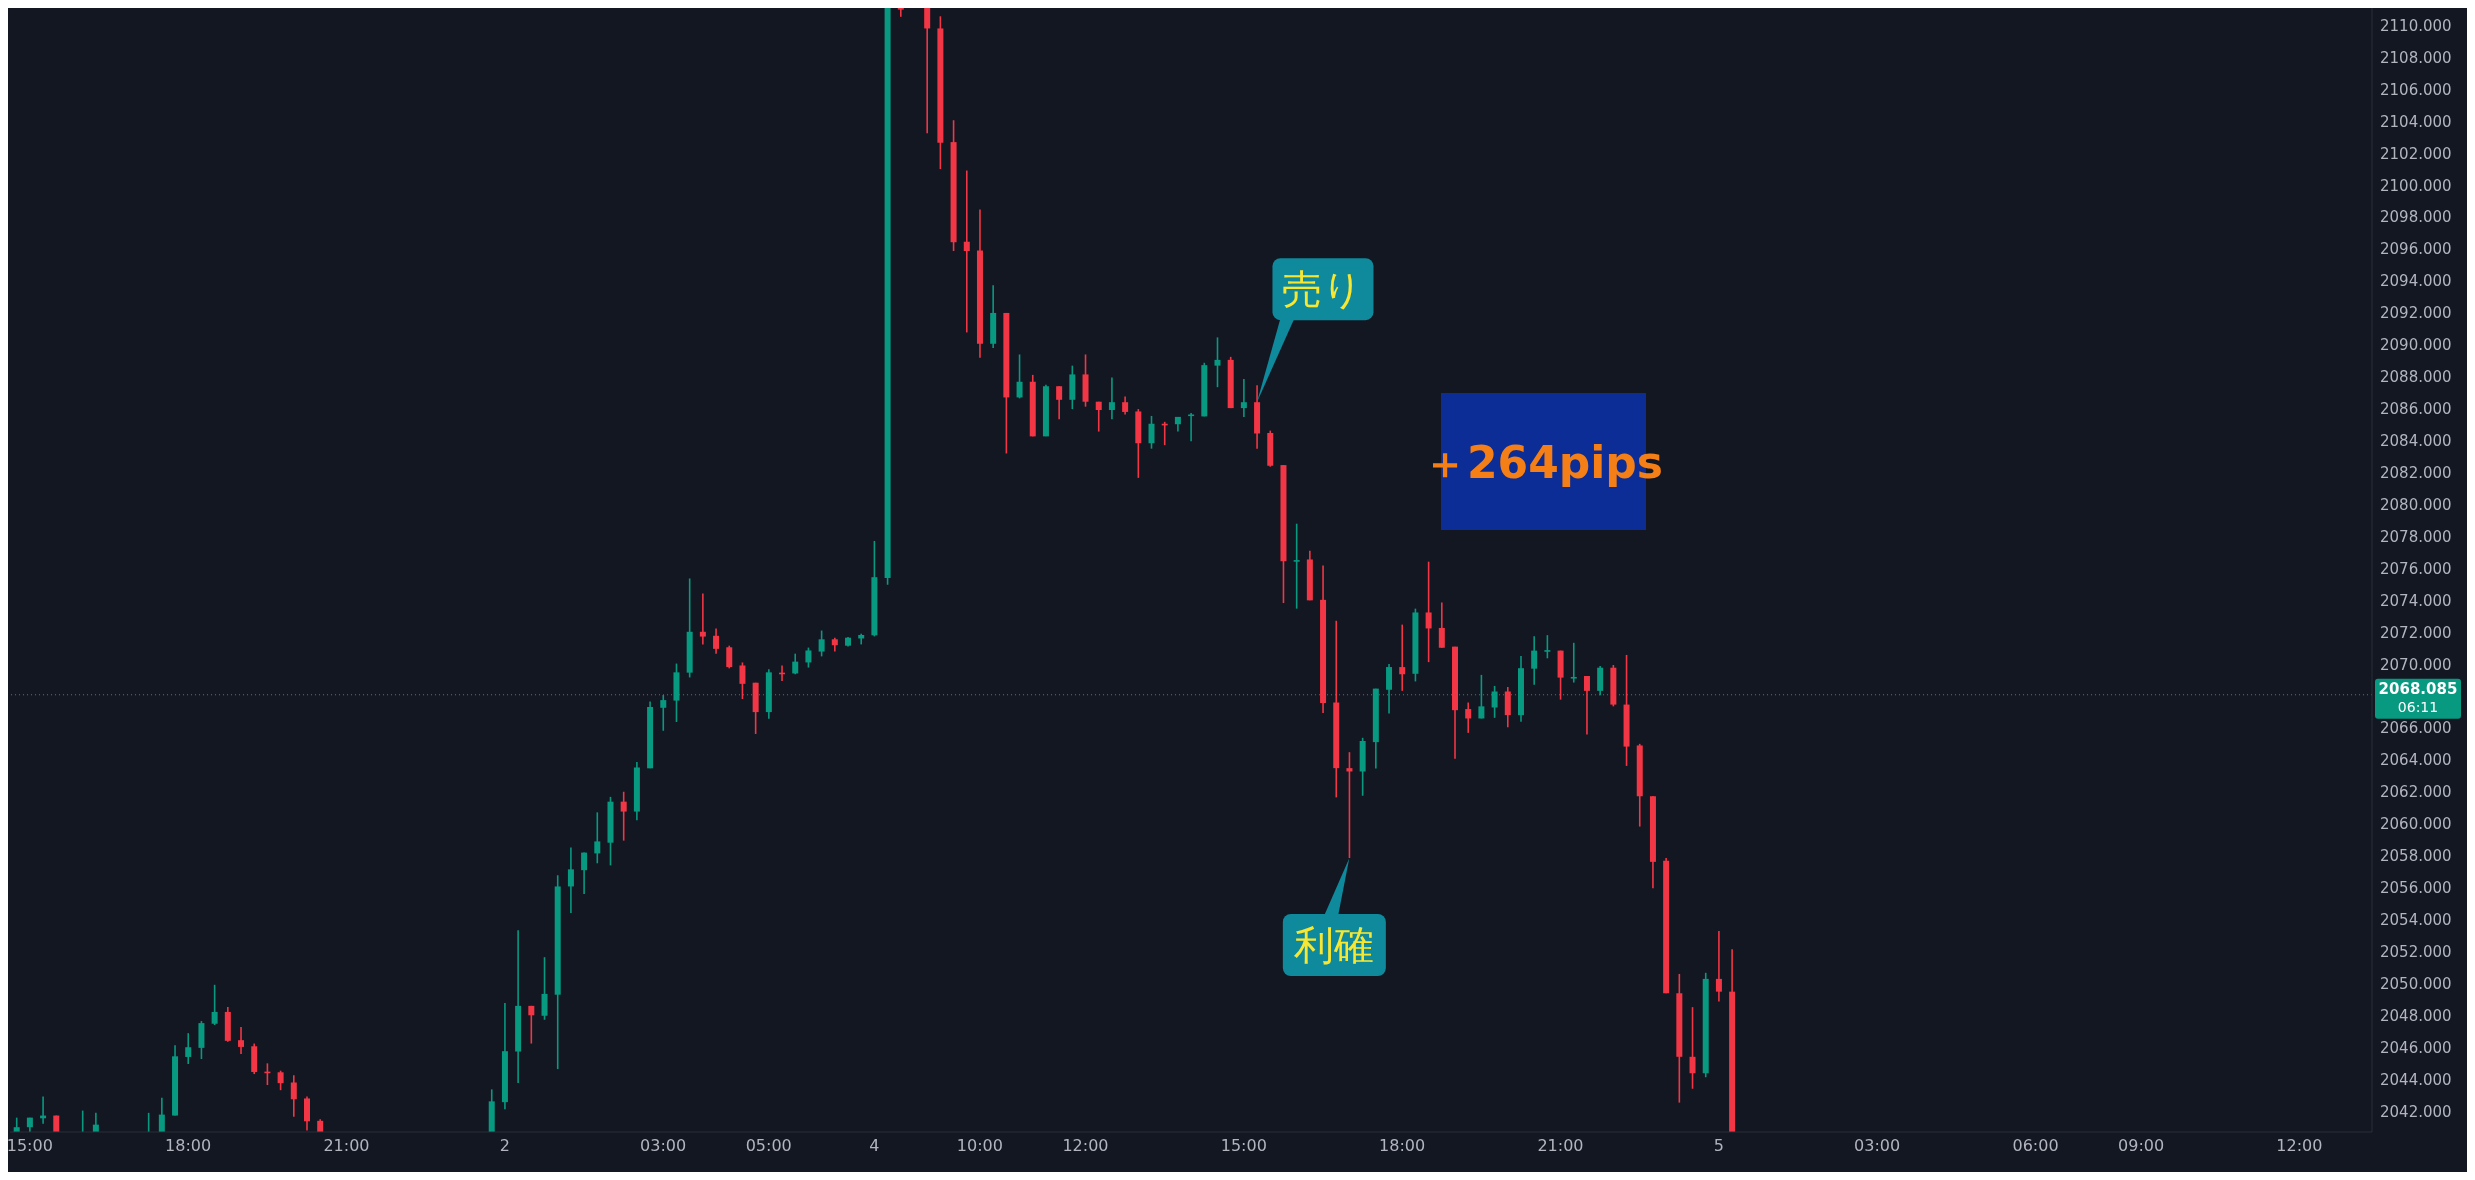  Describe the element at coordinates (2416, 728) in the screenshot. I see `y-tick-label: 2066.000` at that location.